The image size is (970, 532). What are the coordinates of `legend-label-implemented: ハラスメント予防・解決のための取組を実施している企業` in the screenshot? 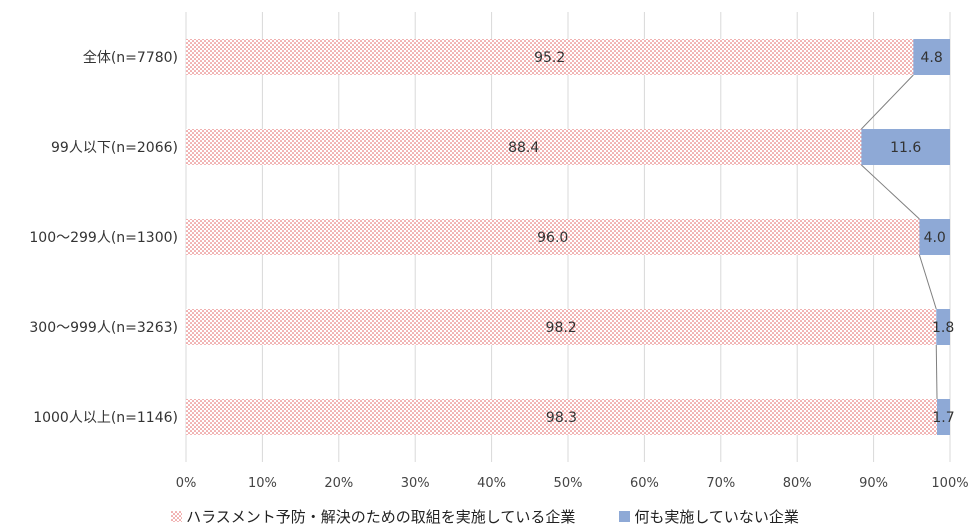 It's located at (381, 516).